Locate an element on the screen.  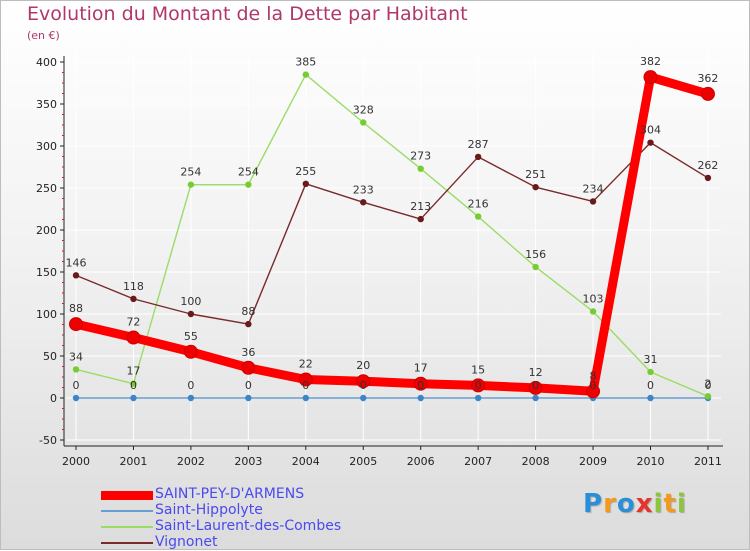
legend-label: SAINT-PEY-D'ARMENS is located at coordinates (230, 494).